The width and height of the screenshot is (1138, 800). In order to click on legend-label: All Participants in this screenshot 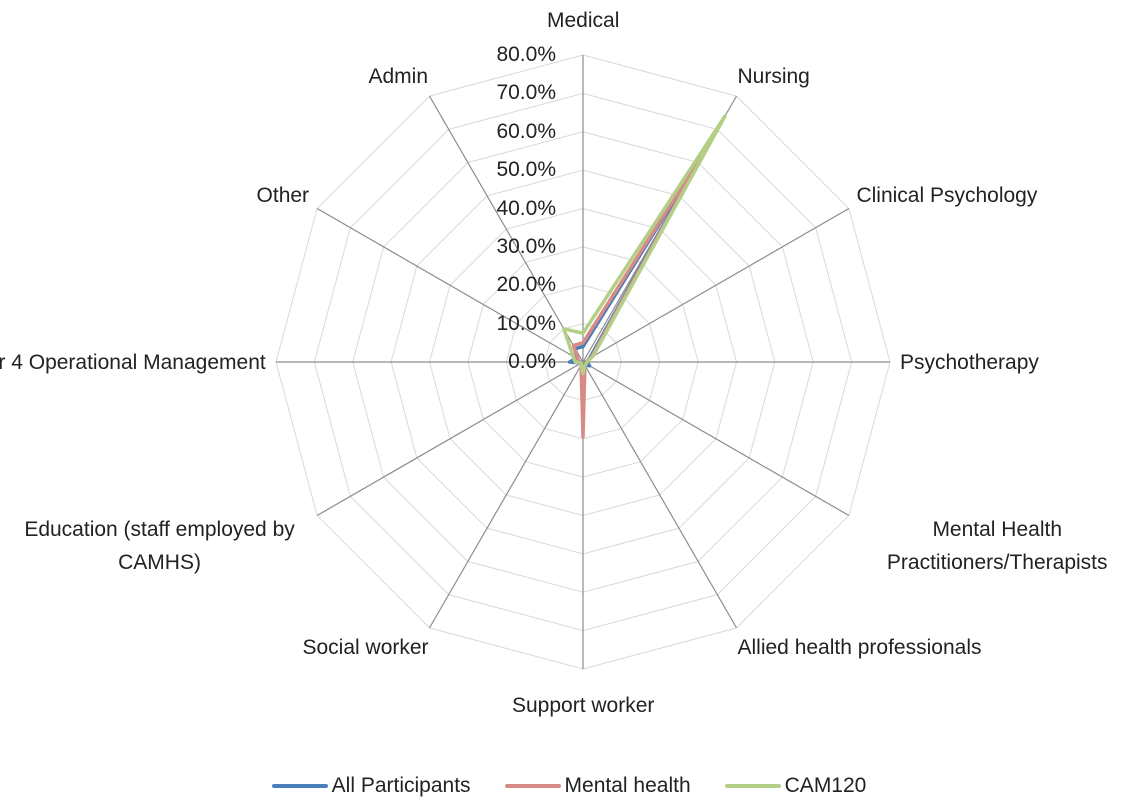, I will do `click(401, 785)`.